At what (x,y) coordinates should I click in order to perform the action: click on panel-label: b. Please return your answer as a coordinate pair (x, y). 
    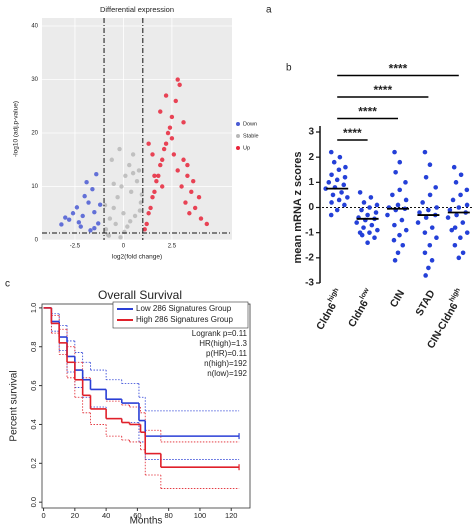
    Looking at the image, I should click on (289, 68).